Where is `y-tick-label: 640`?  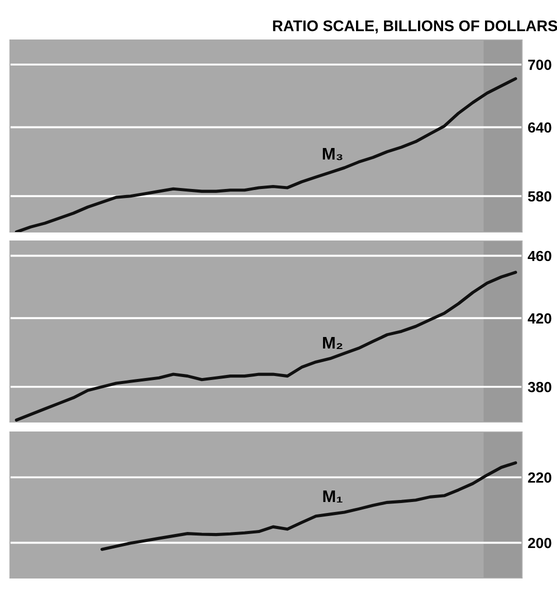 y-tick-label: 640 is located at coordinates (540, 127).